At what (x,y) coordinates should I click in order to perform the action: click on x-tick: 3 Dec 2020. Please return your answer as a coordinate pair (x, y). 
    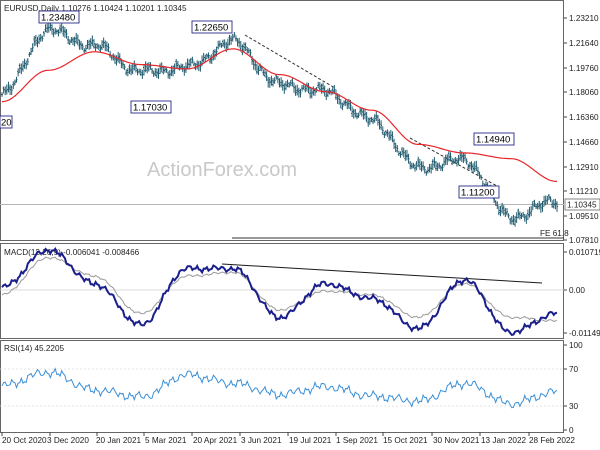
    Looking at the image, I should click on (68, 440).